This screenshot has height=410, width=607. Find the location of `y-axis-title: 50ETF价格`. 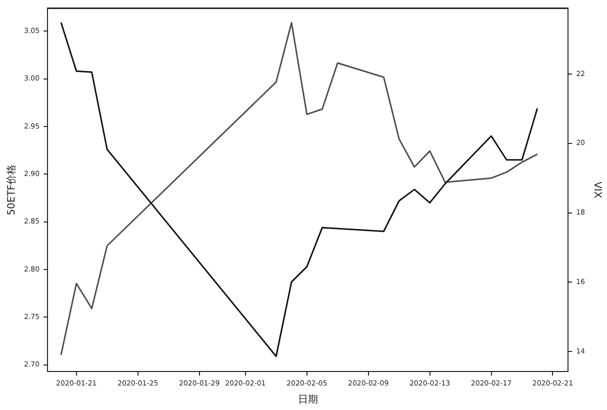

y-axis-title: 50ETF价格 is located at coordinates (12, 190).